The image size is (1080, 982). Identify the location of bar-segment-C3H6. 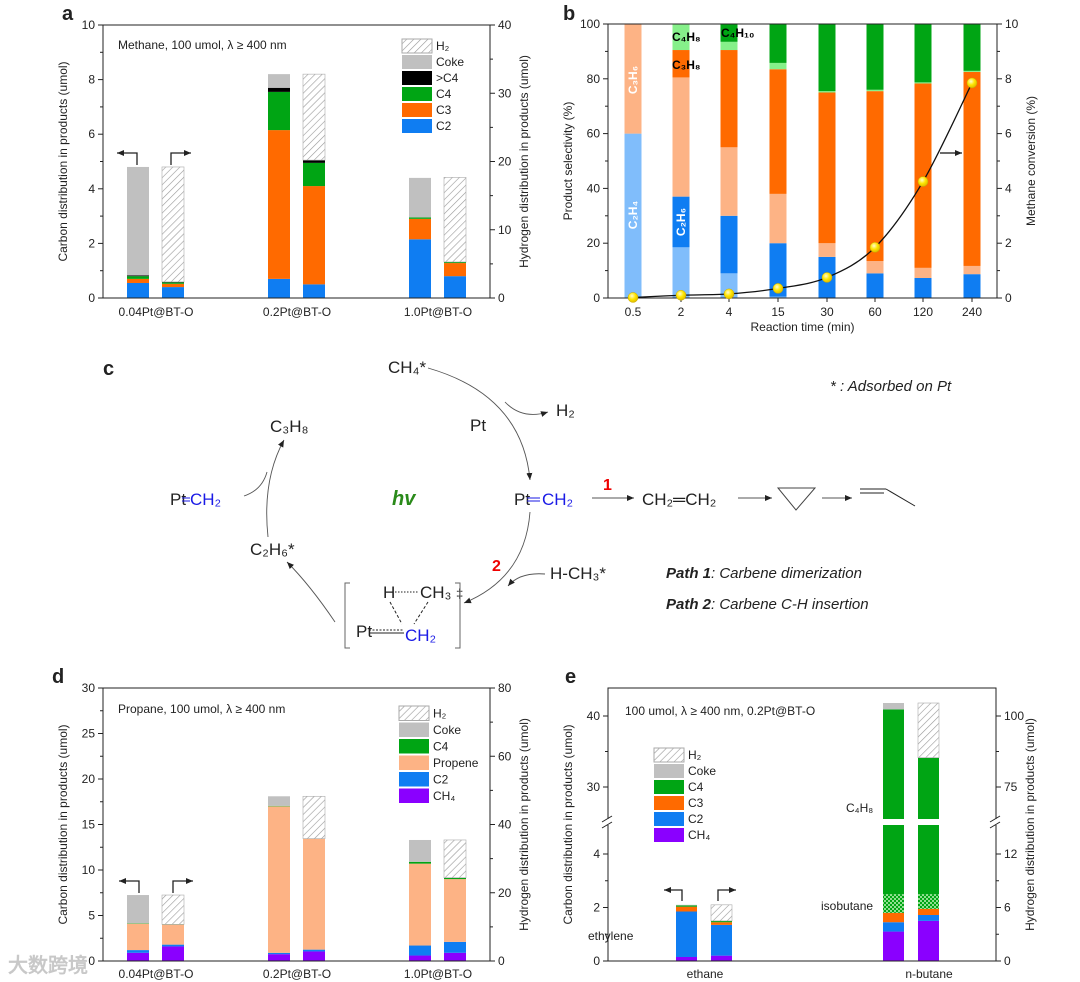
(972, 270).